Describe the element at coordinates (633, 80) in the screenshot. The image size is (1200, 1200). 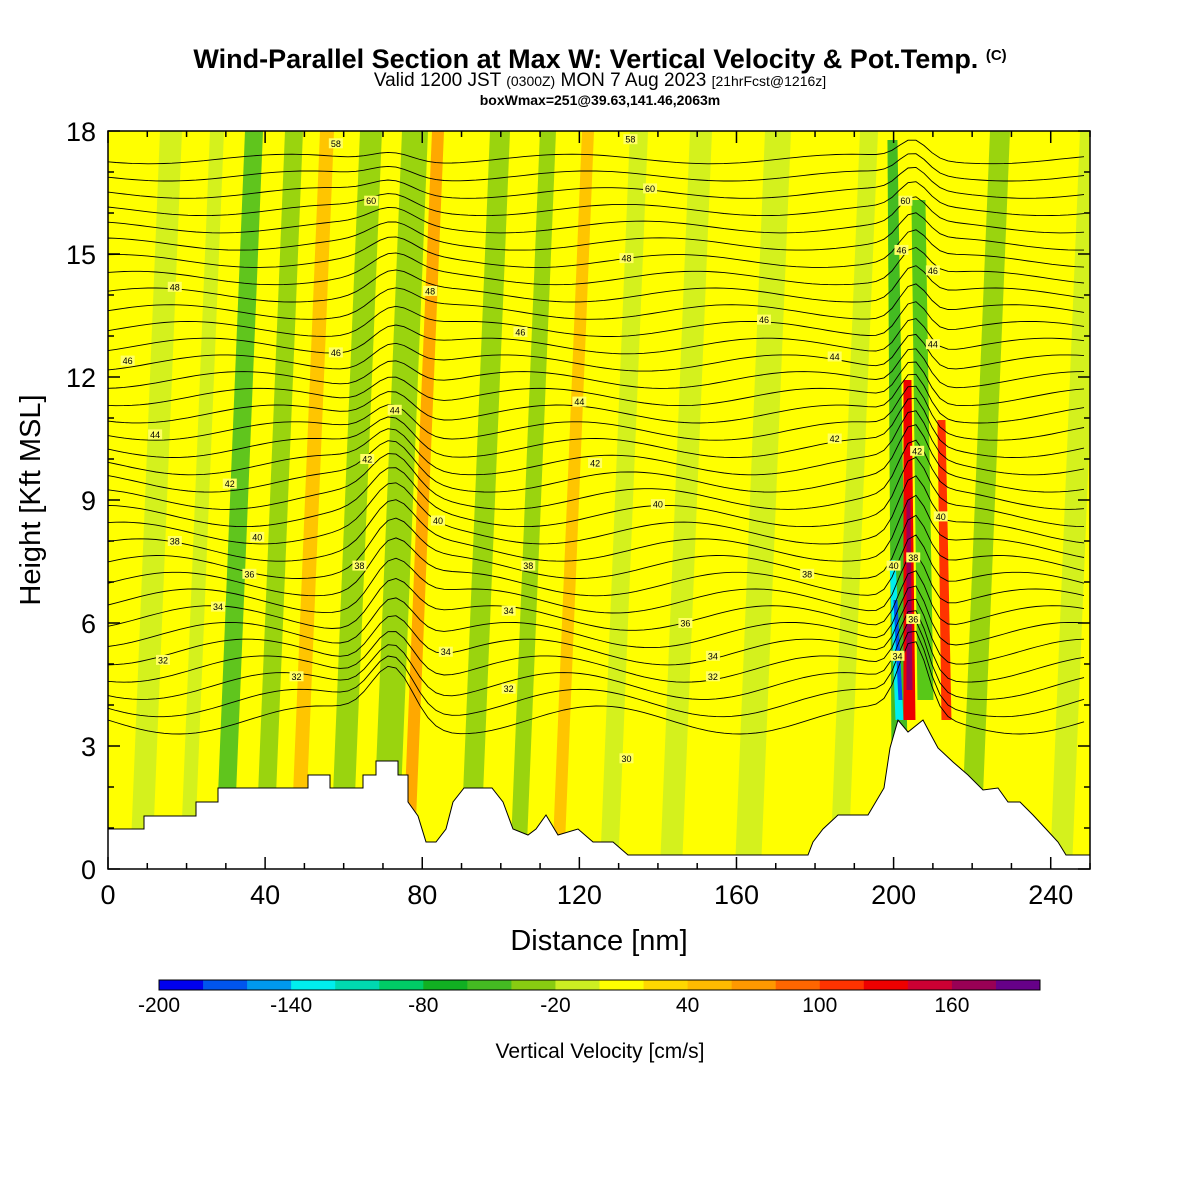
I see `subtitle-date: MON 7 Aug 2023` at that location.